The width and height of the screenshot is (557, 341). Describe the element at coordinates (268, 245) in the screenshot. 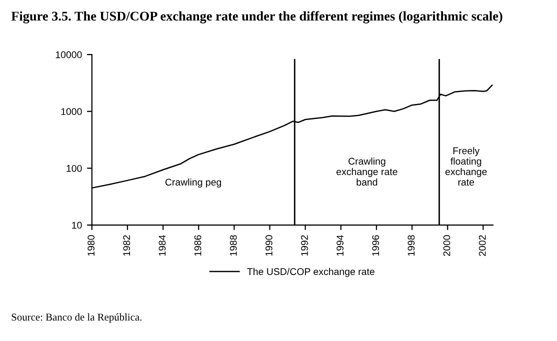

I see `x-tick-label: 1990` at that location.